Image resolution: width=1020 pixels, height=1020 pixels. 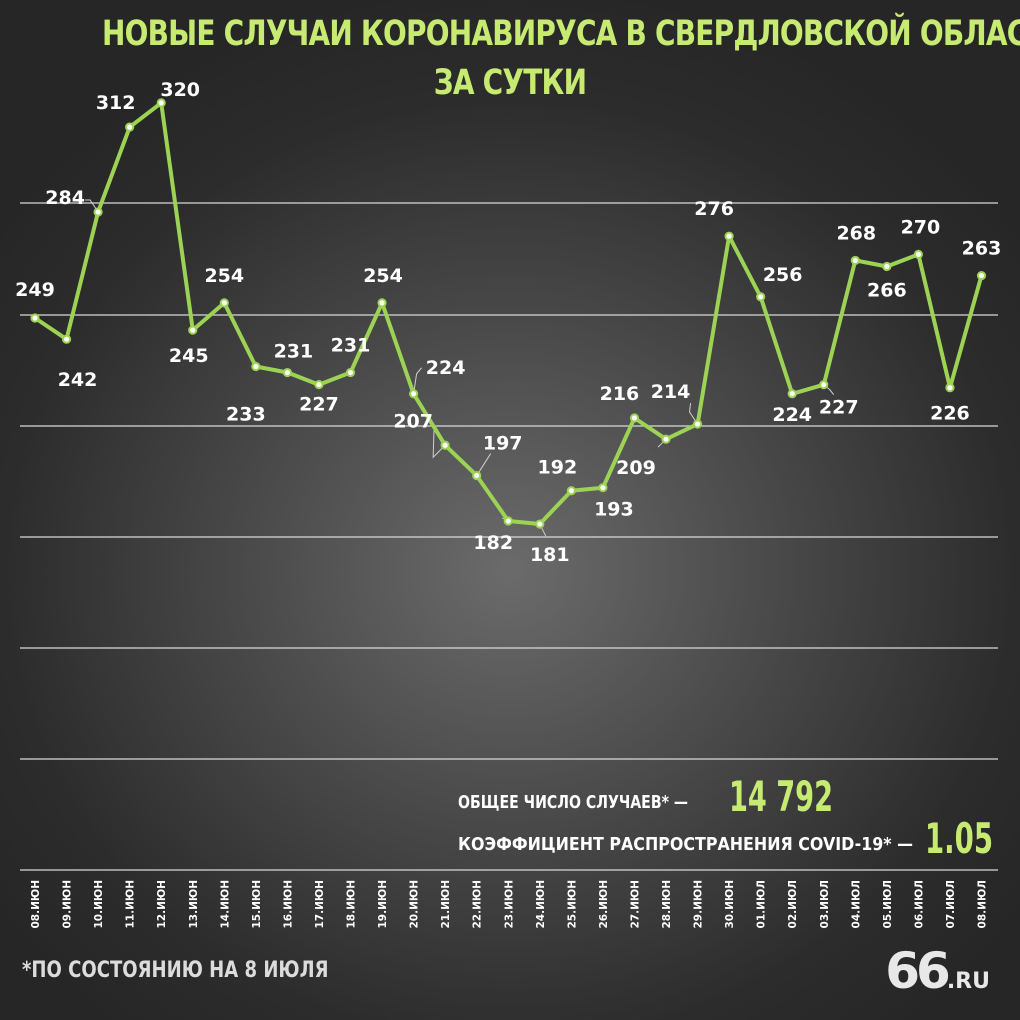 What do you see at coordinates (225, 904) in the screenshot?
I see `x-tick-label: 14.ИЮН` at bounding box center [225, 904].